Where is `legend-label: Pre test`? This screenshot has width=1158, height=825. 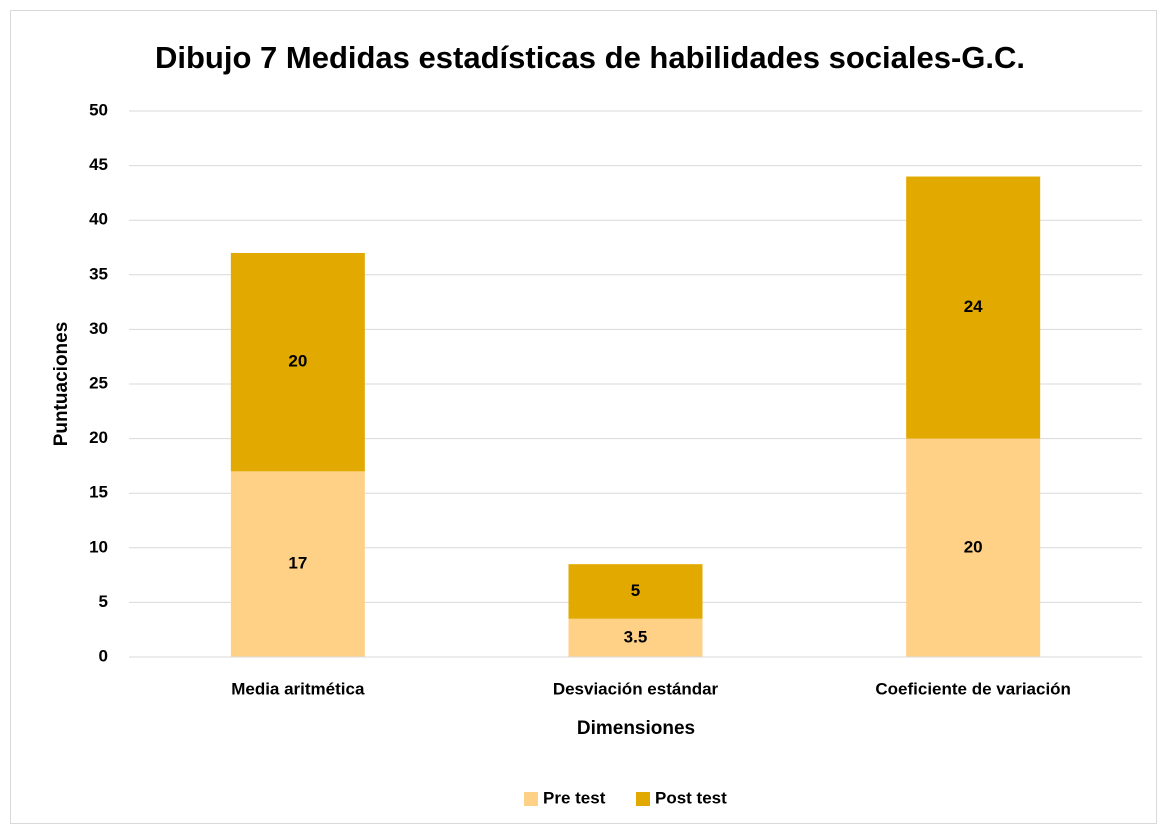 legend-label: Pre test is located at coordinates (574, 797).